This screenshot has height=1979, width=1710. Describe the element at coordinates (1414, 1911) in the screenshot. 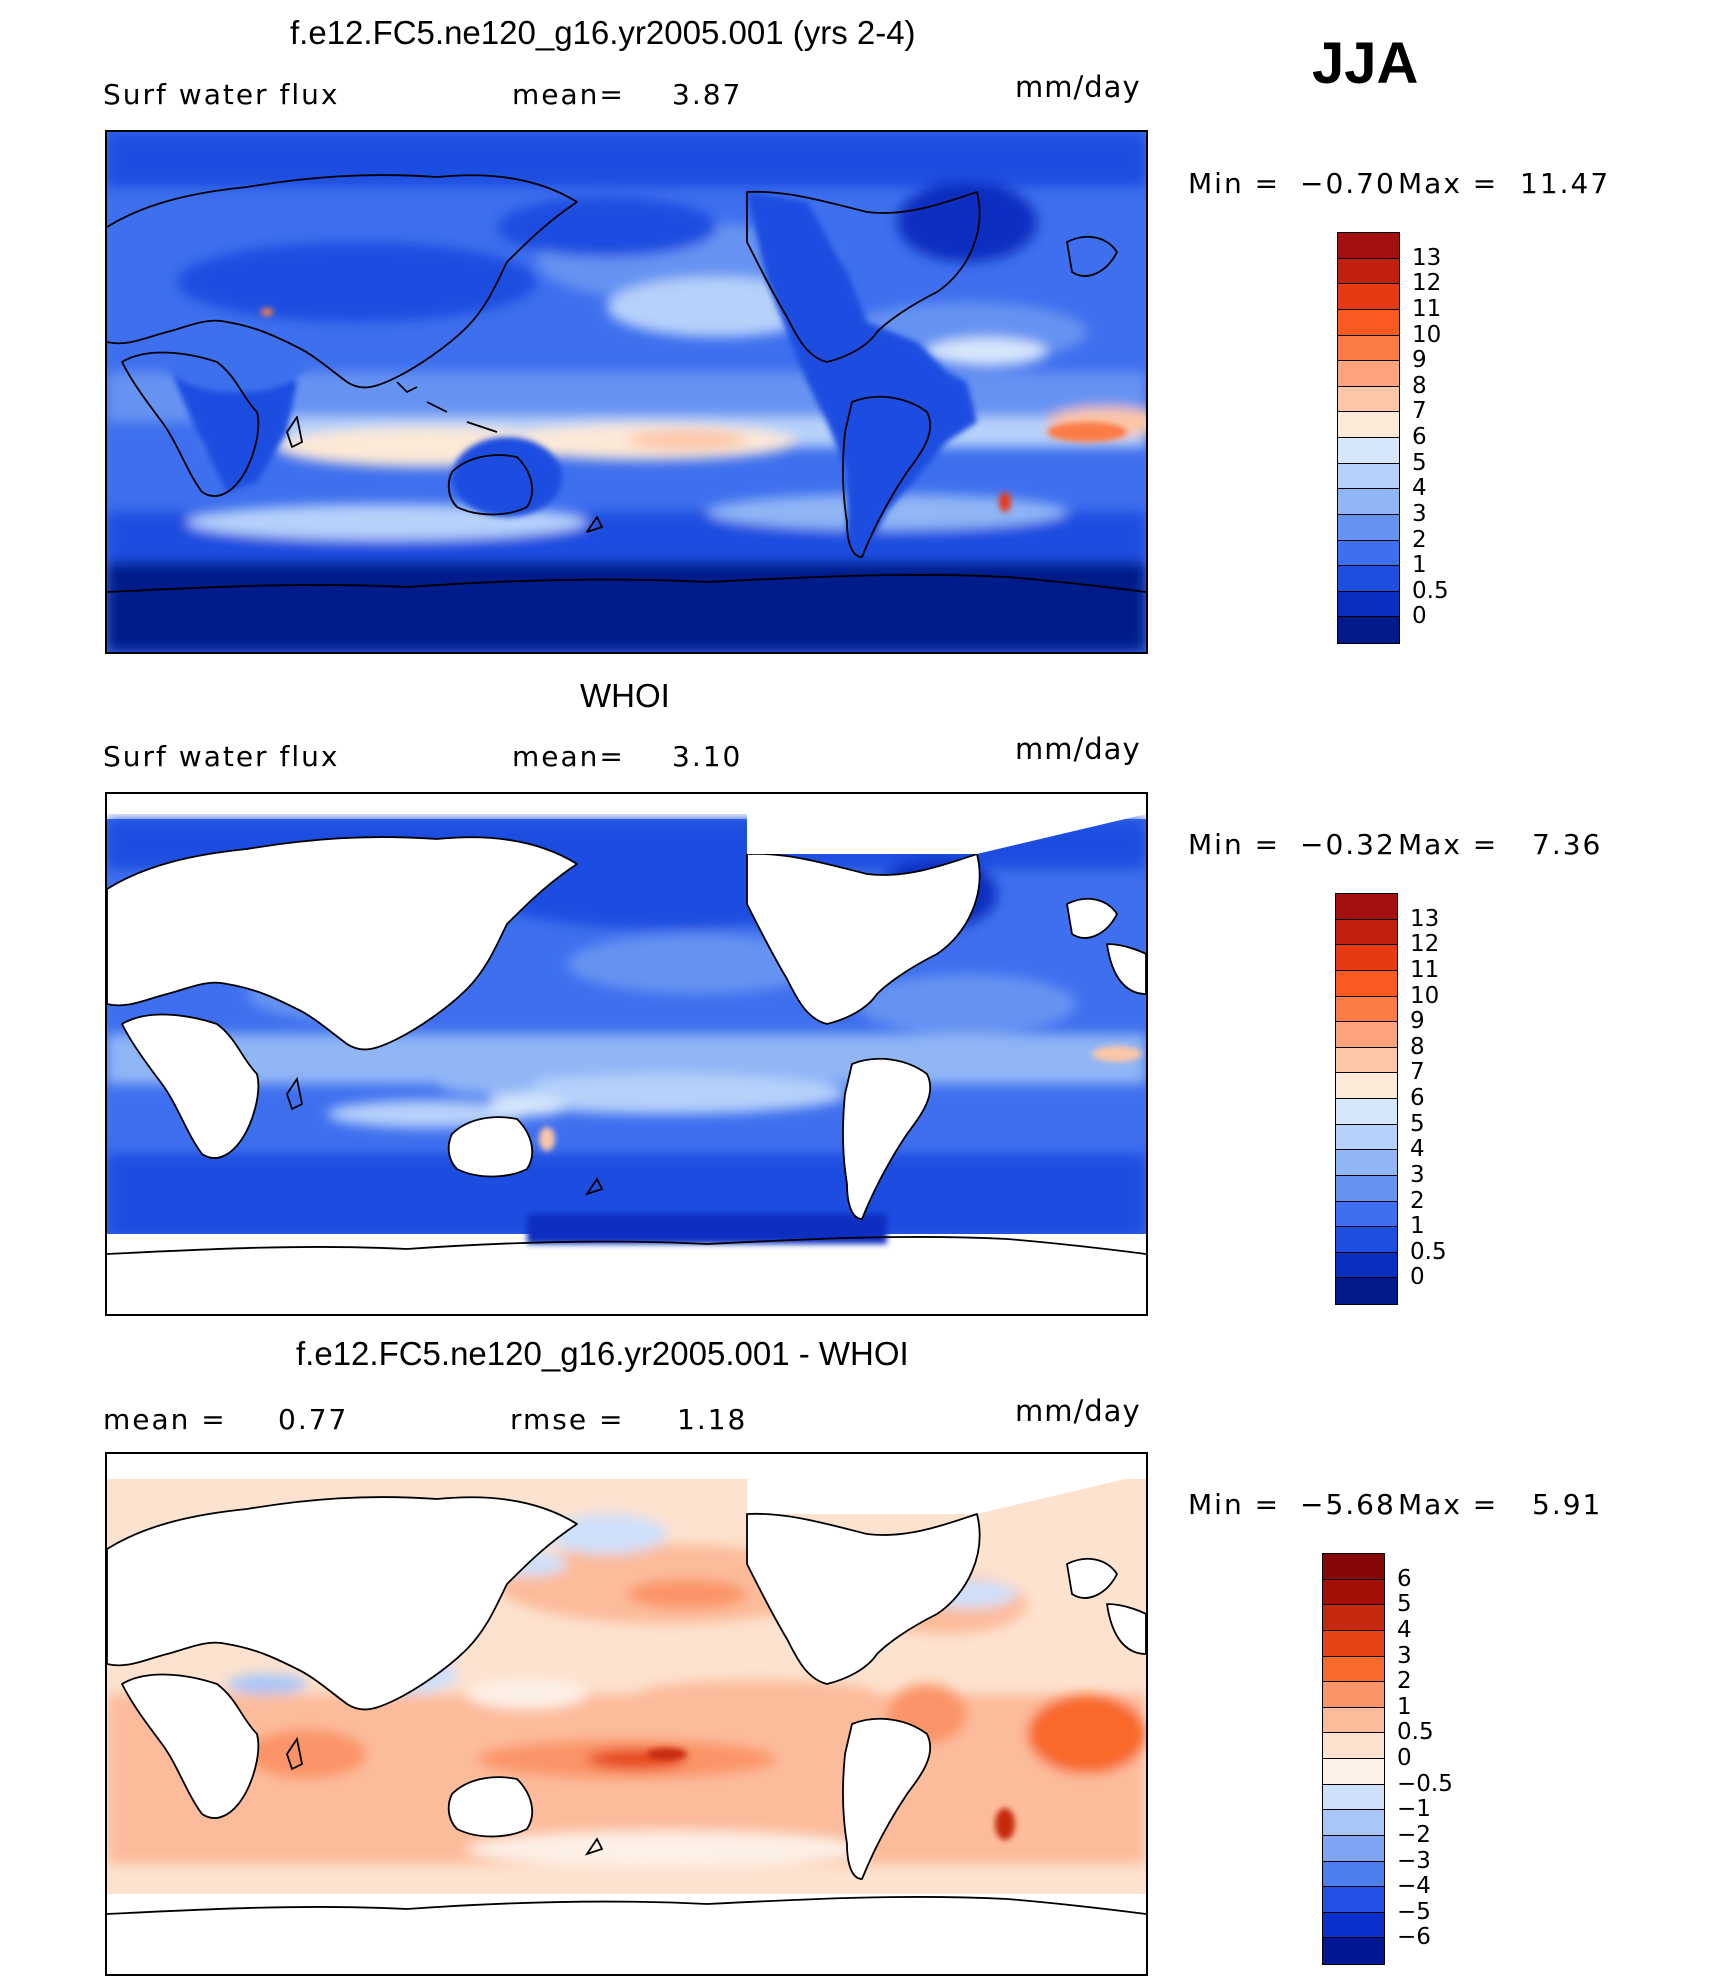

I see `colorbar-tick-label: −5` at that location.